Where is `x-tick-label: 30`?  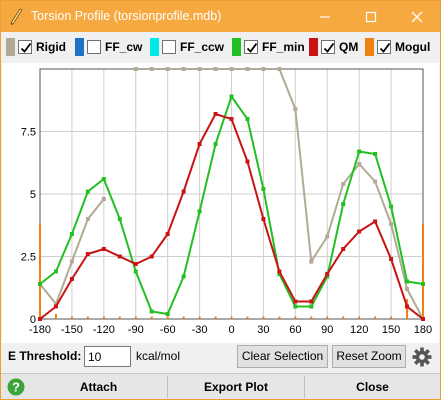
x-tick-label: 30 is located at coordinates (263, 330).